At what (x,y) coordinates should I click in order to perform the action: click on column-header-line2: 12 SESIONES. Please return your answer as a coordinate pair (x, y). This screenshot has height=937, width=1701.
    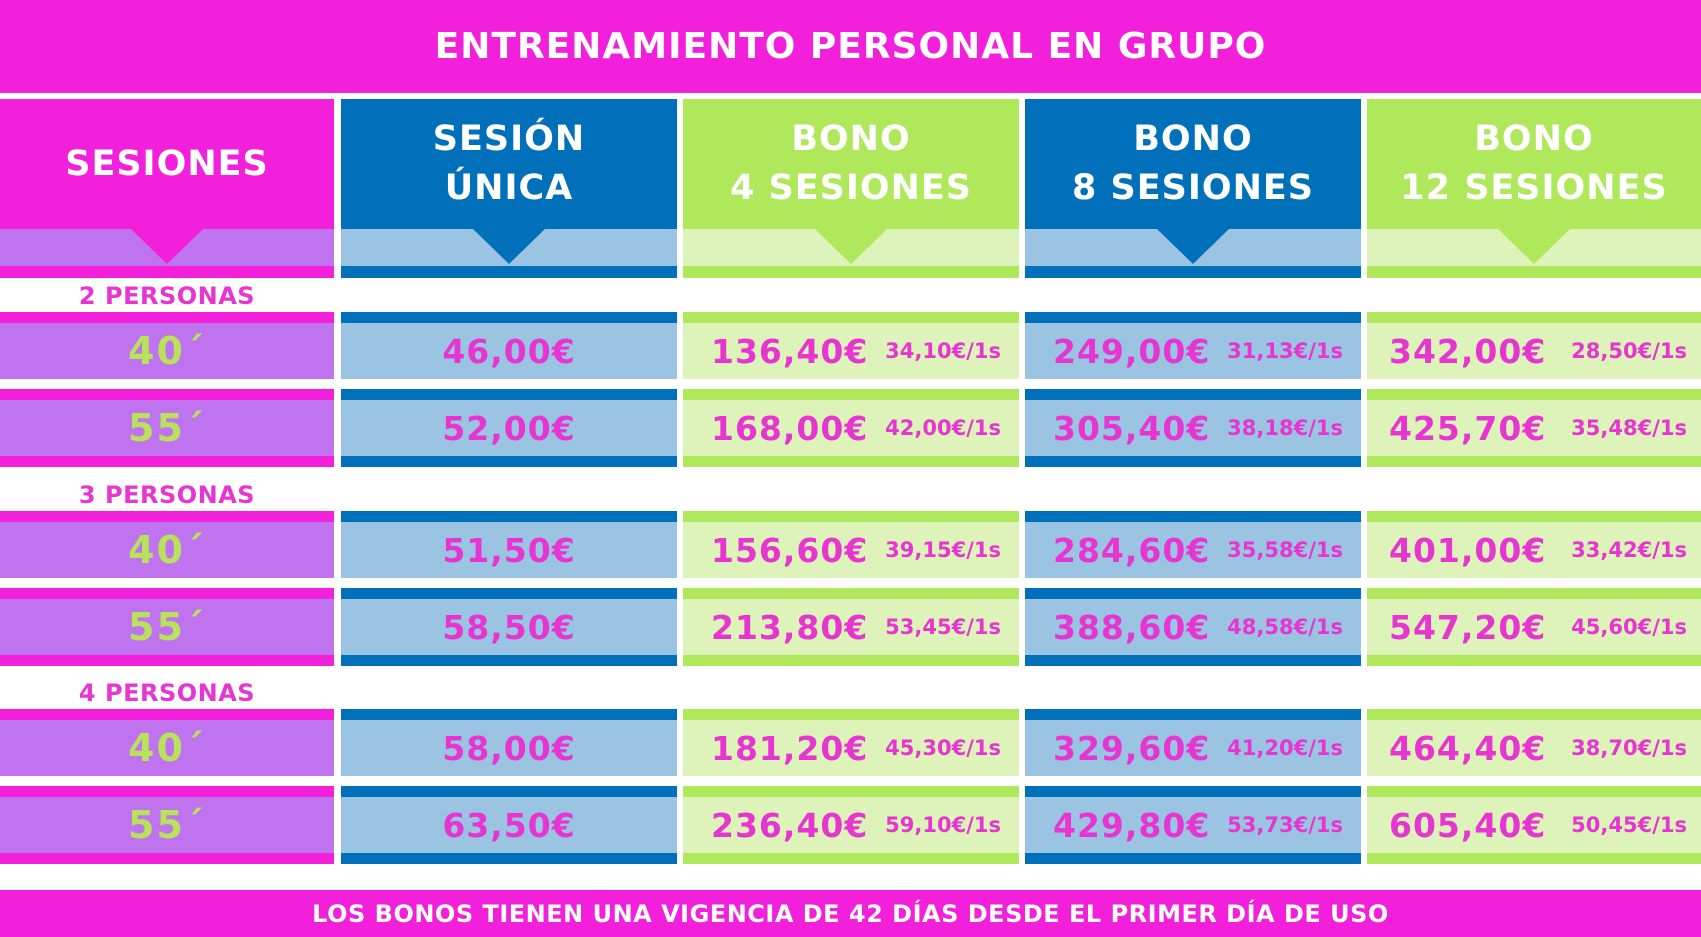
    Looking at the image, I should click on (1534, 188).